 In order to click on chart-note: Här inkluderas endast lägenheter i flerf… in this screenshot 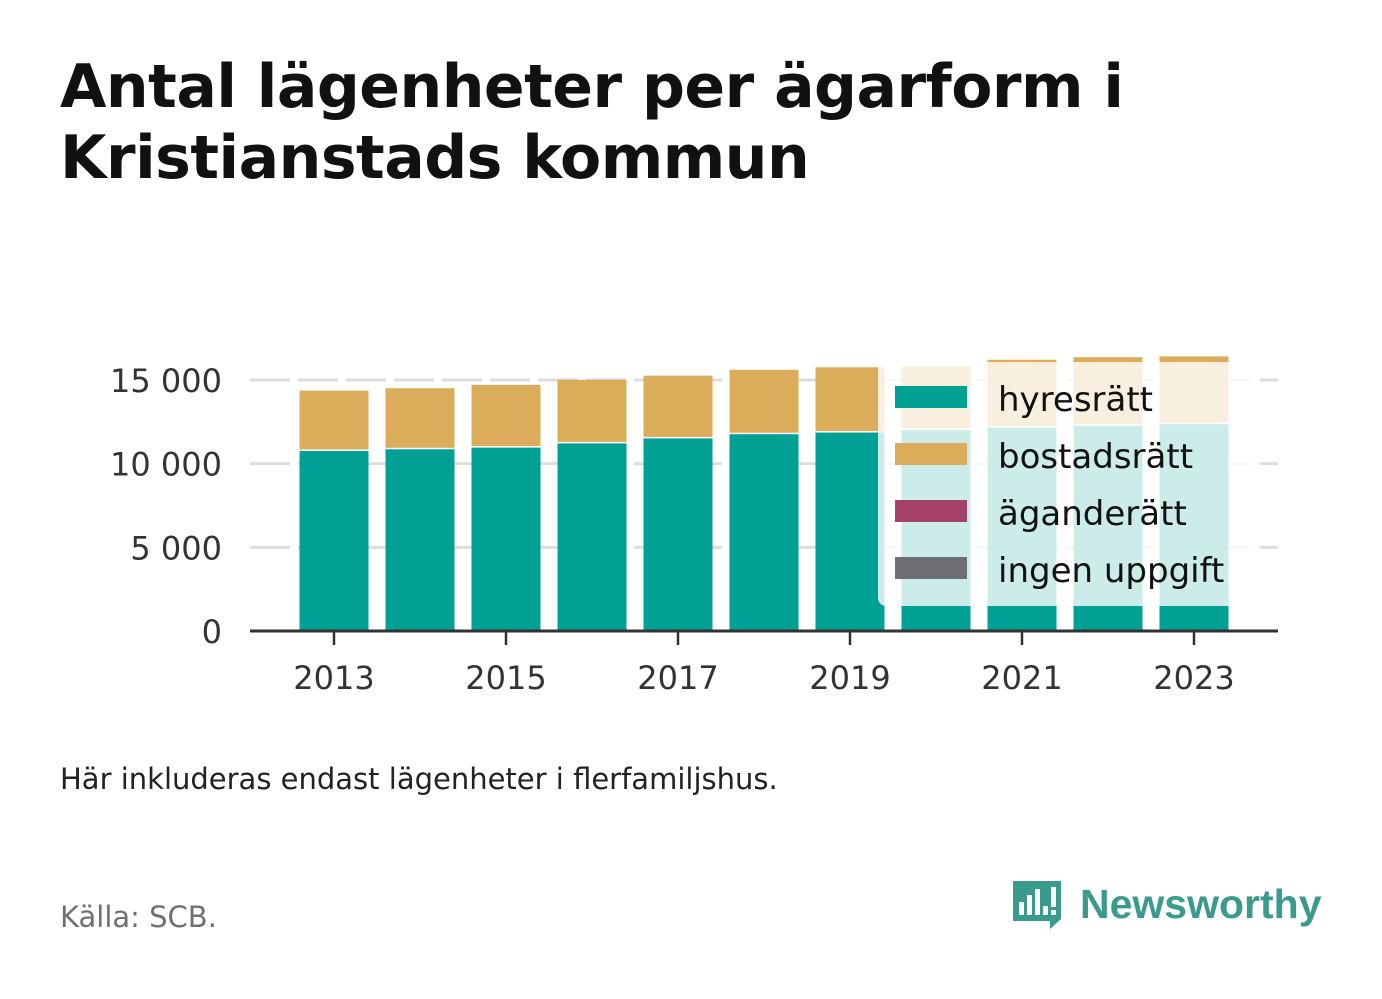, I will do `click(419, 779)`.